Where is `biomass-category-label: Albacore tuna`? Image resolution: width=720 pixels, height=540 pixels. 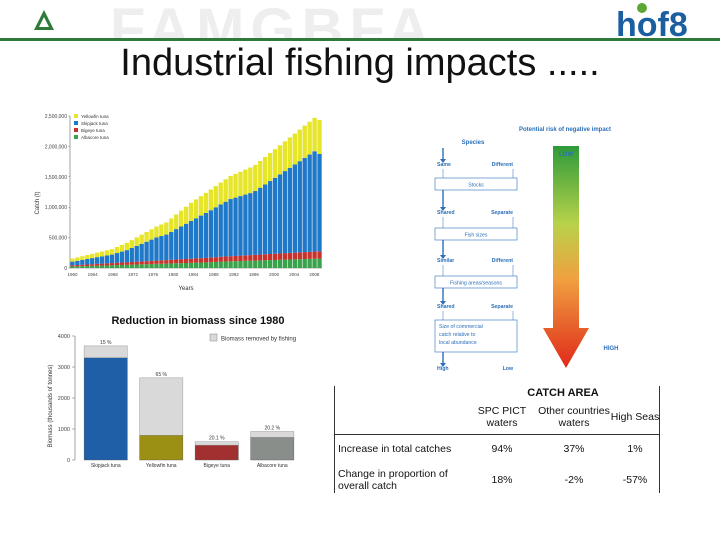
biomass-category-label: Albacore tuna is located at coordinates (272, 466).